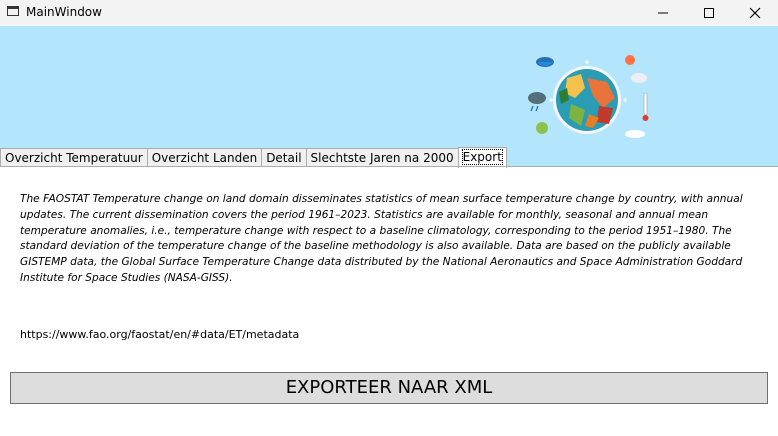 The image size is (778, 436). Describe the element at coordinates (389, 388) in the screenshot. I see `export-xml-button: EXPORTEER NAAR XML` at that location.